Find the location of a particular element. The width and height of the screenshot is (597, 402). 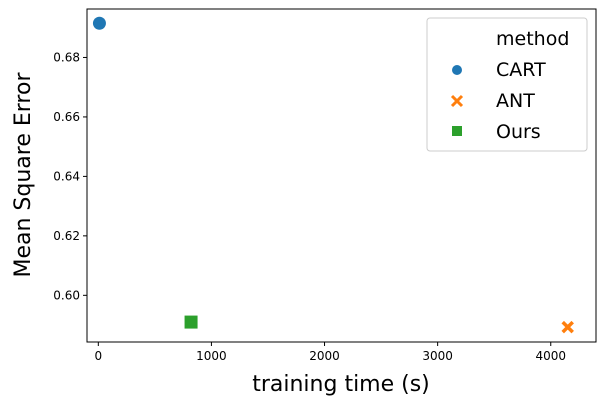

data-point-ant is located at coordinates (567, 327).